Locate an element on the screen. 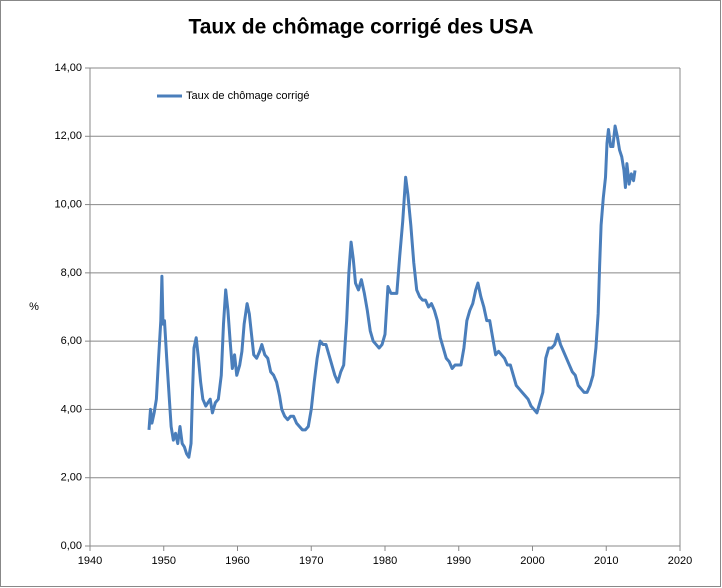 Image resolution: width=722 pixels, height=588 pixels. x-tick-label: 1990 is located at coordinates (459, 561).